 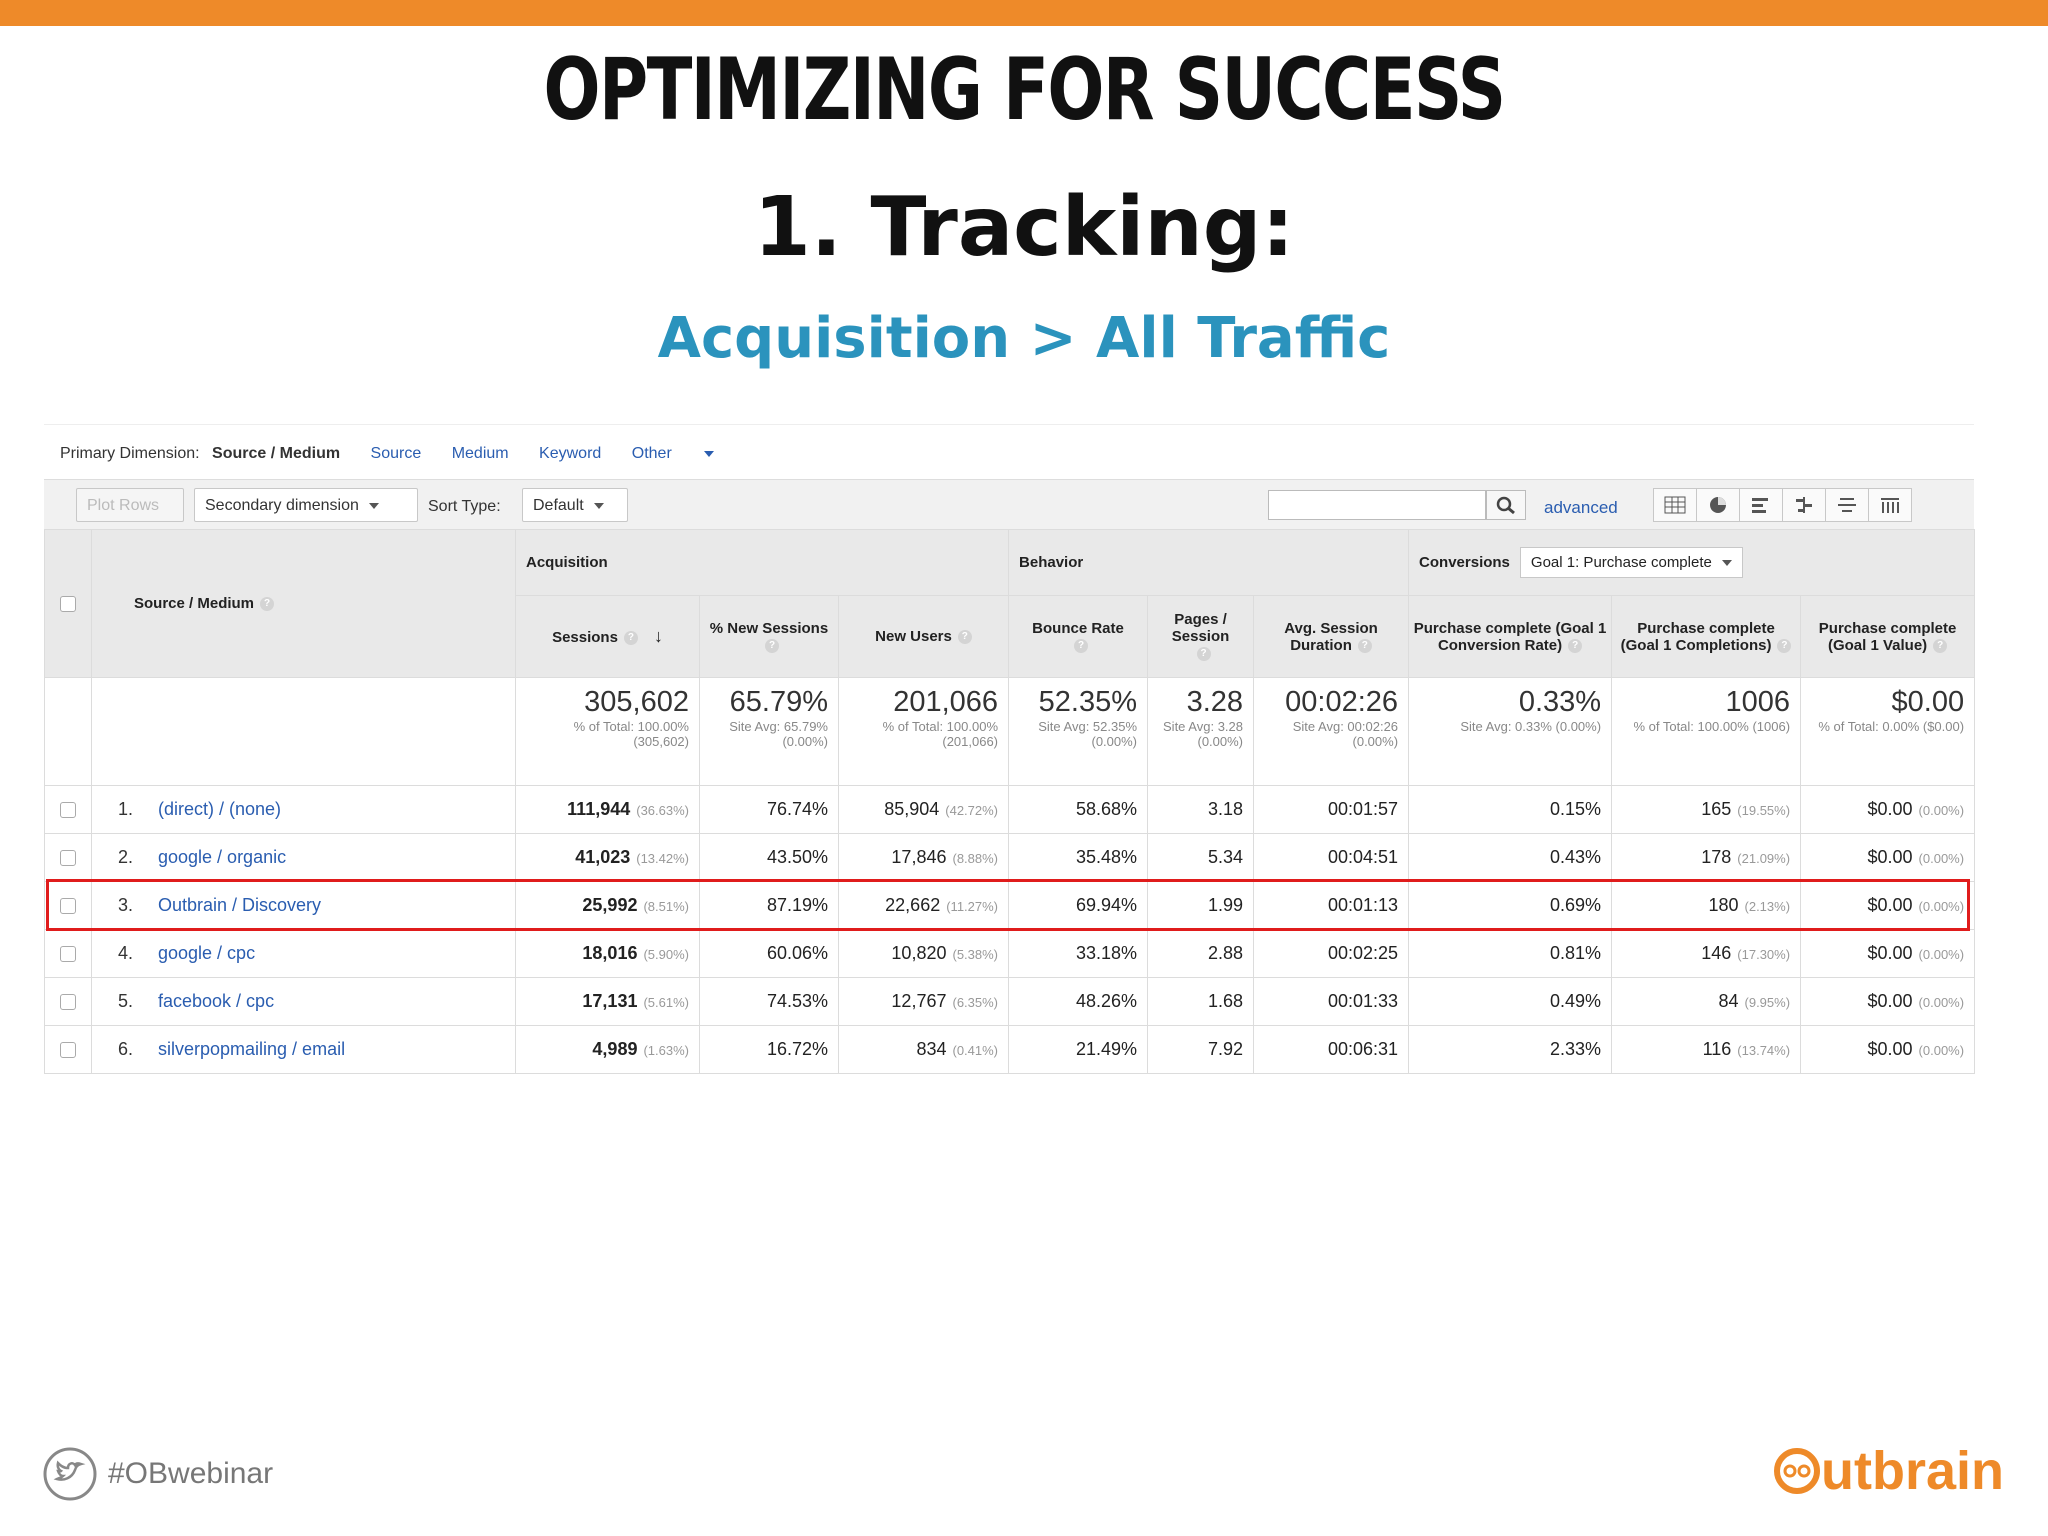 I want to click on totals-completions: 1006% of Total: 100.00% (1006), so click(x=1706, y=731).